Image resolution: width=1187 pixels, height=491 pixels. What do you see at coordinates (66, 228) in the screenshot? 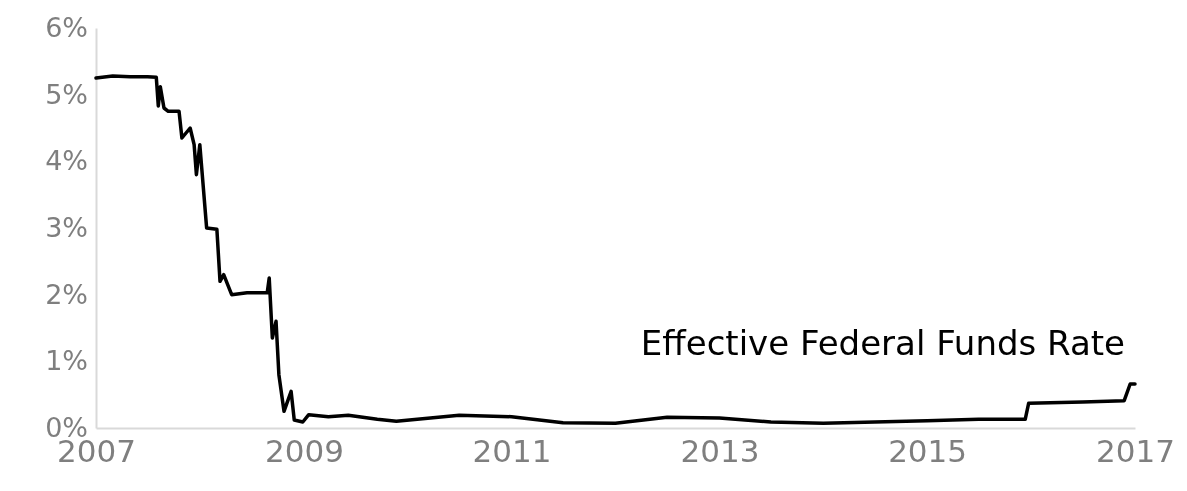
I see `y-tick-label: 3%` at bounding box center [66, 228].